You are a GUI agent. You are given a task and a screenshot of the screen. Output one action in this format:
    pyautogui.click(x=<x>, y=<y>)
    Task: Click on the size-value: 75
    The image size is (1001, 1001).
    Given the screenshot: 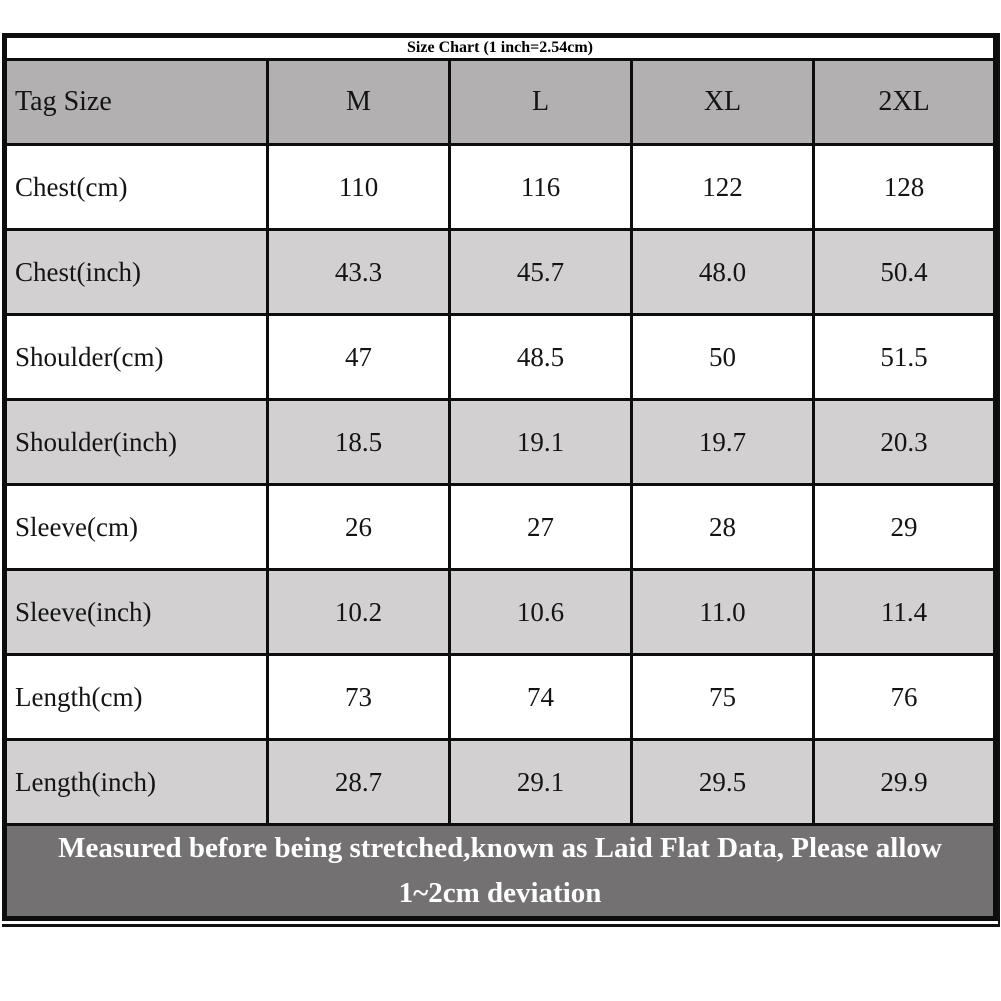 What is the action you would take?
    pyautogui.click(x=722, y=697)
    